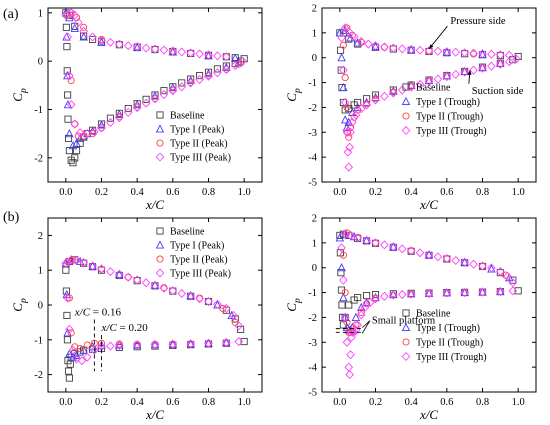 This screenshot has height=425, width=550. What do you see at coordinates (433, 88) in the screenshot?
I see `legend-label: Baseline` at bounding box center [433, 88].